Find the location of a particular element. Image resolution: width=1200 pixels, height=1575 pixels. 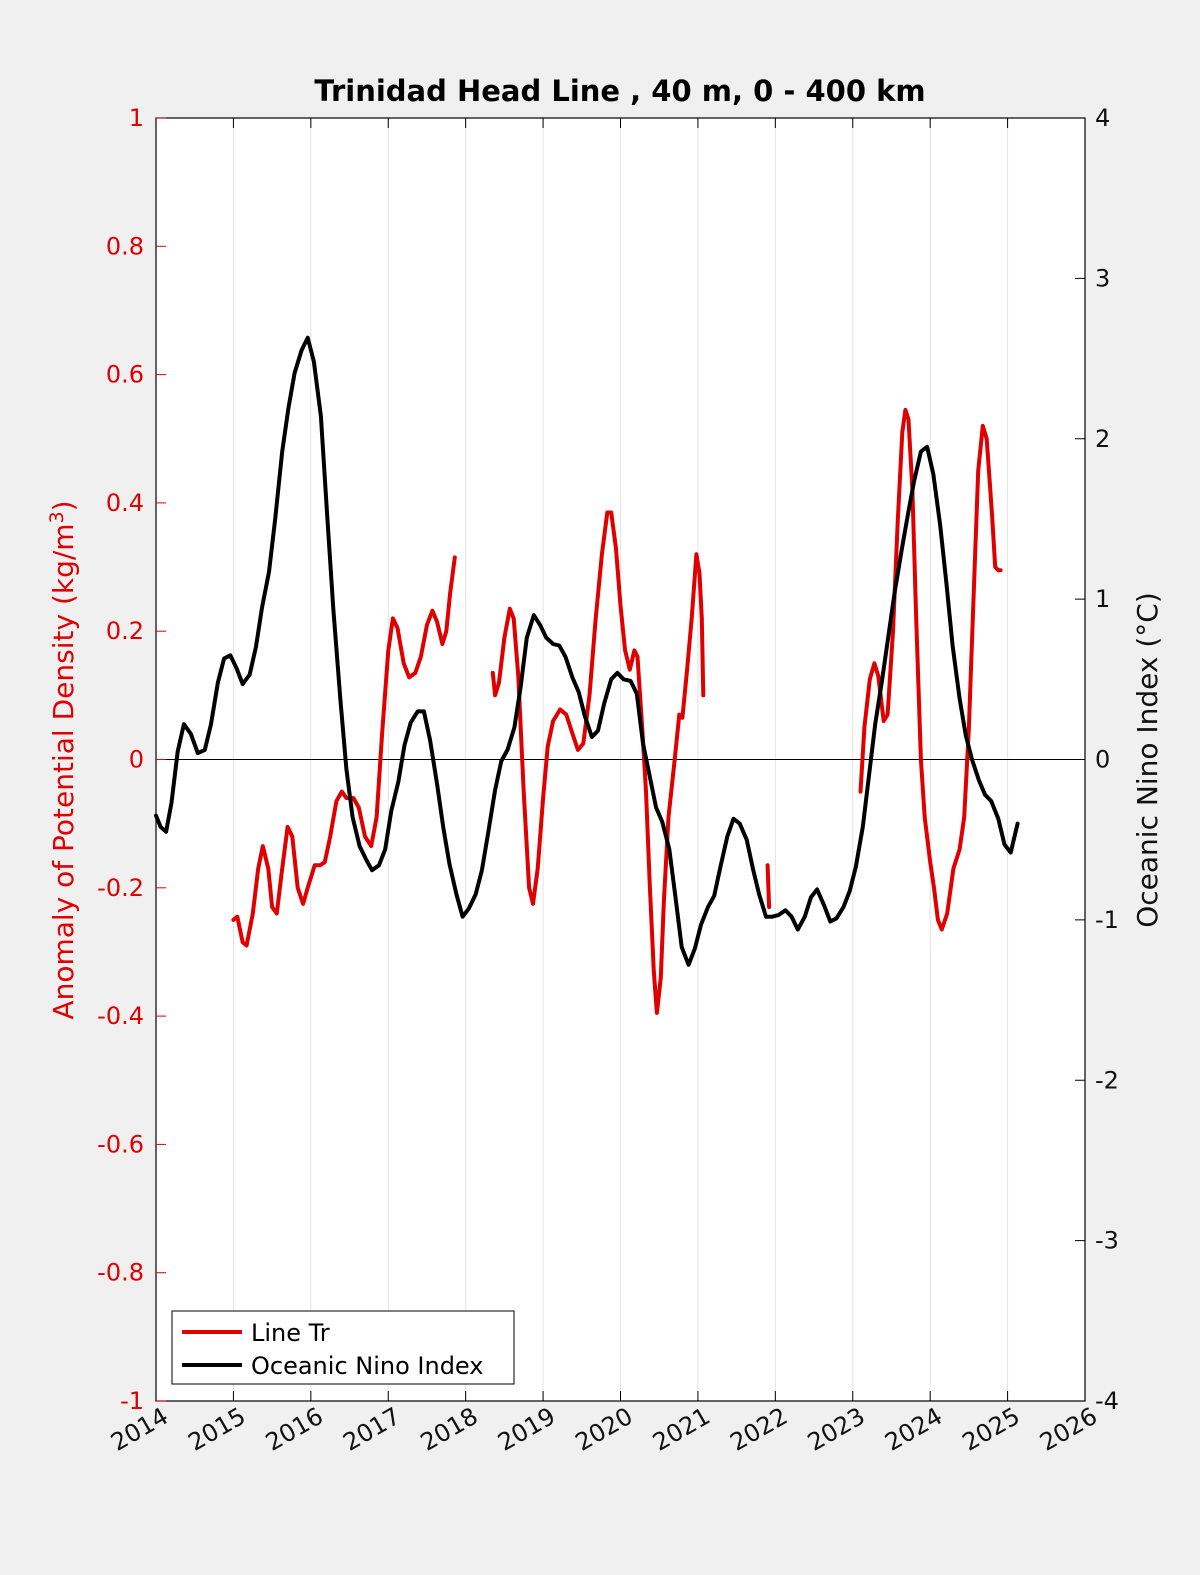

left-axis-label-sup: 3 is located at coordinates (57, 517).